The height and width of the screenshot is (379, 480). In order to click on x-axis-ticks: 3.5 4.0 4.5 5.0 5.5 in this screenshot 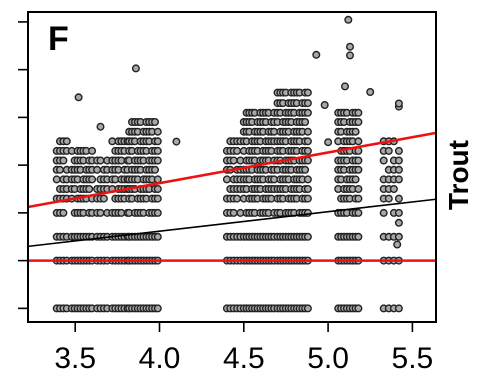, I will do `click(243, 348)`.